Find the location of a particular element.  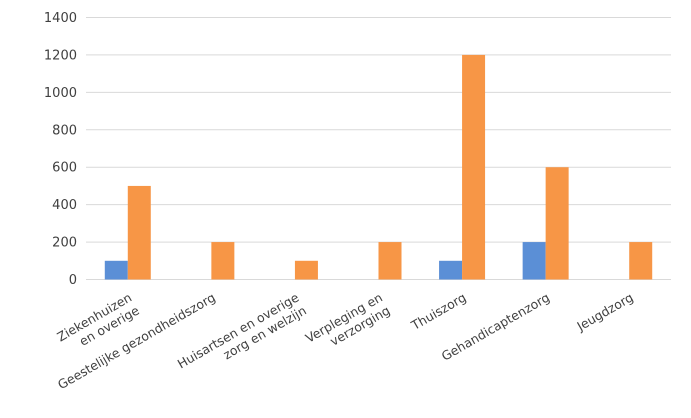

y-tick-label: 400 is located at coordinates (64, 205).